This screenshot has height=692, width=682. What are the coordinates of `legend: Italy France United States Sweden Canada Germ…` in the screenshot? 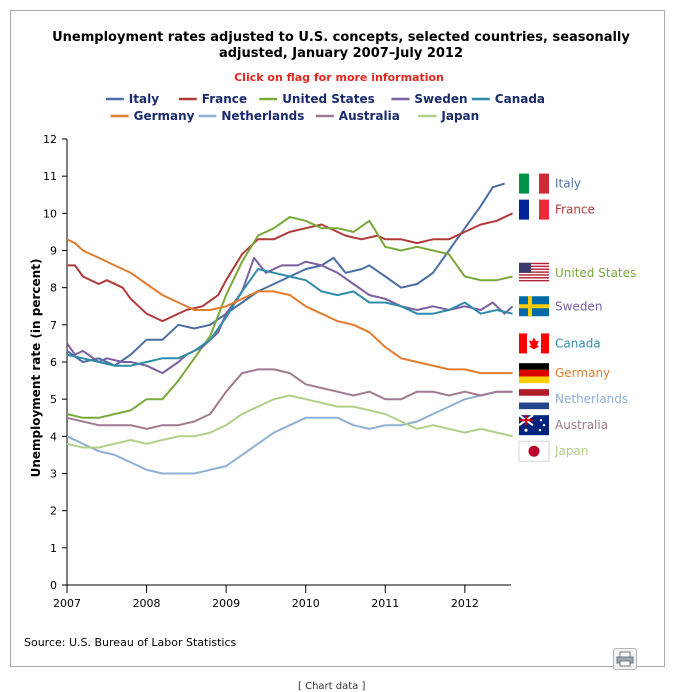 It's located at (325, 107).